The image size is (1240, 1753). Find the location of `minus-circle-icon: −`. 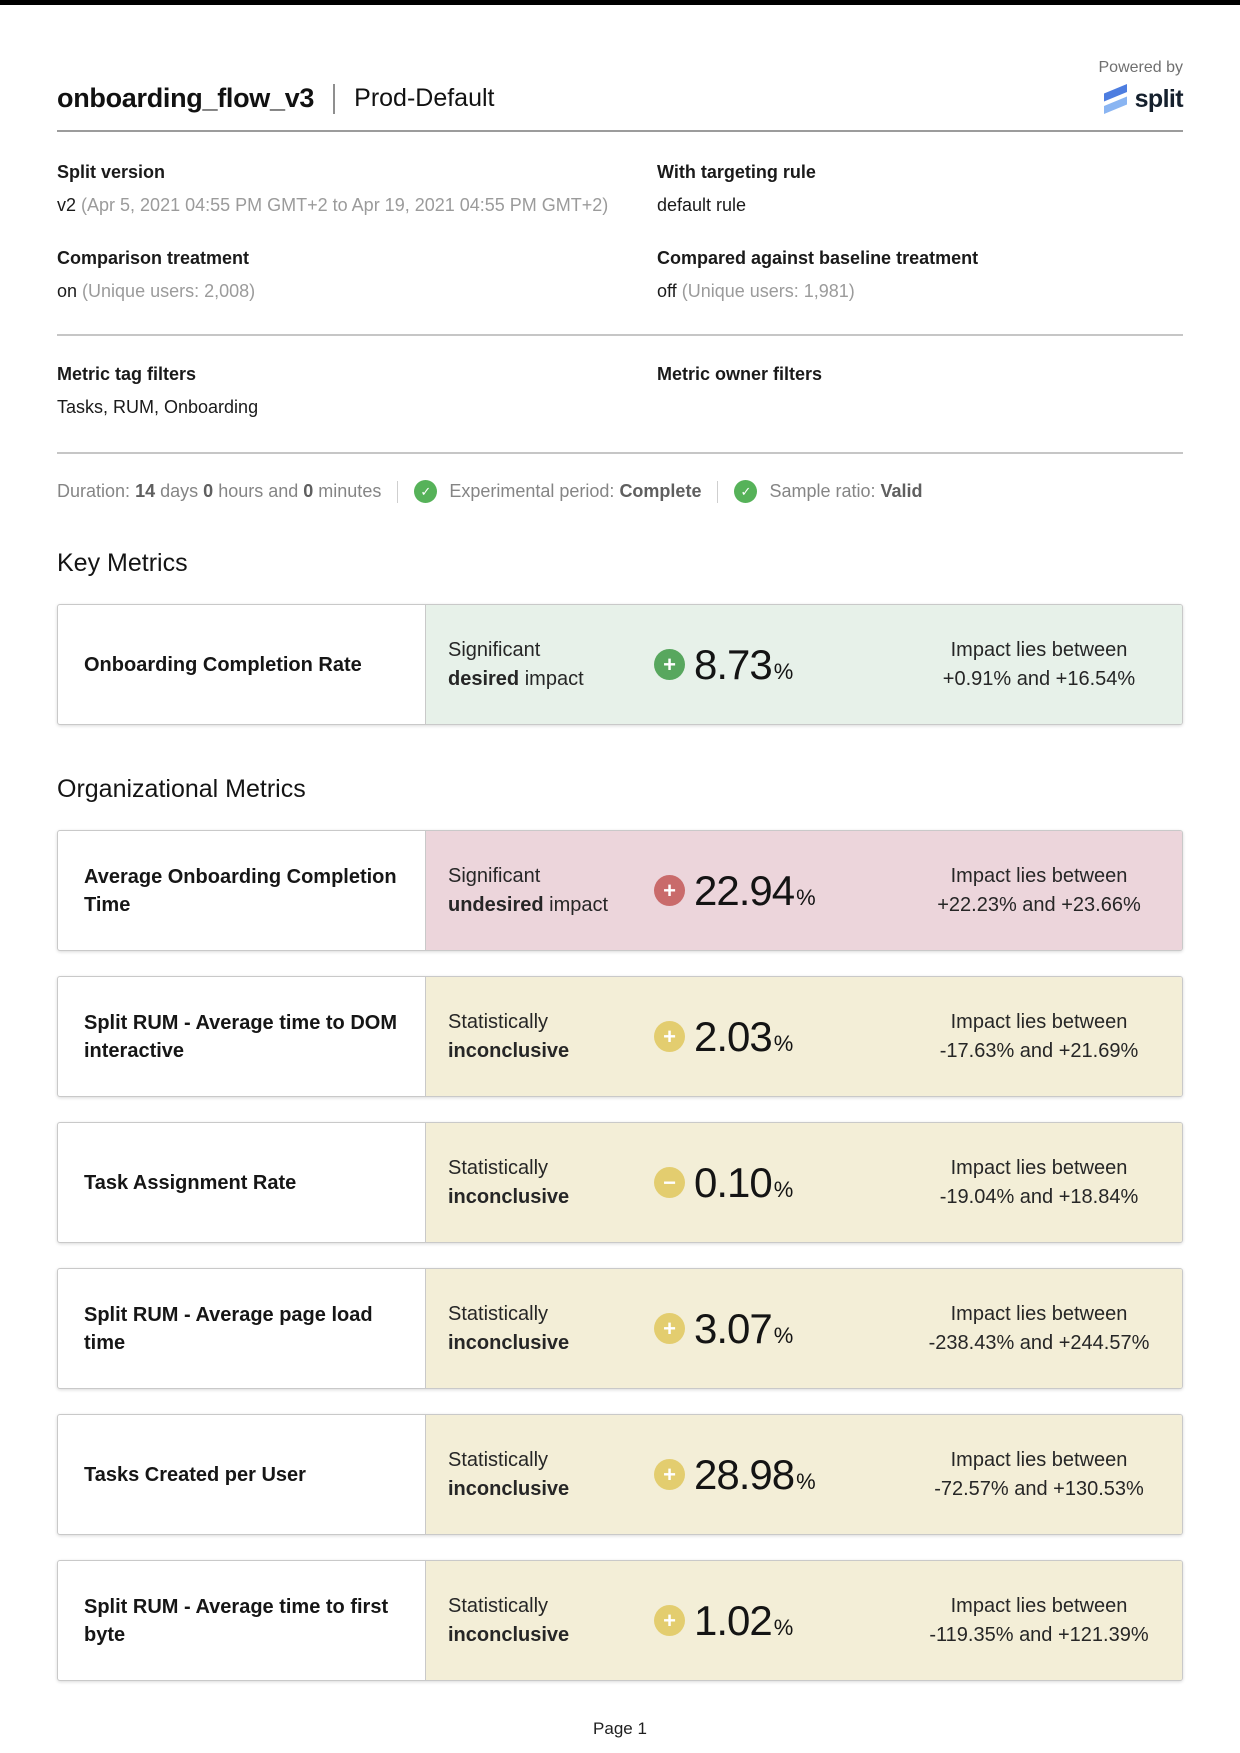

minus-circle-icon: − is located at coordinates (669, 1182).